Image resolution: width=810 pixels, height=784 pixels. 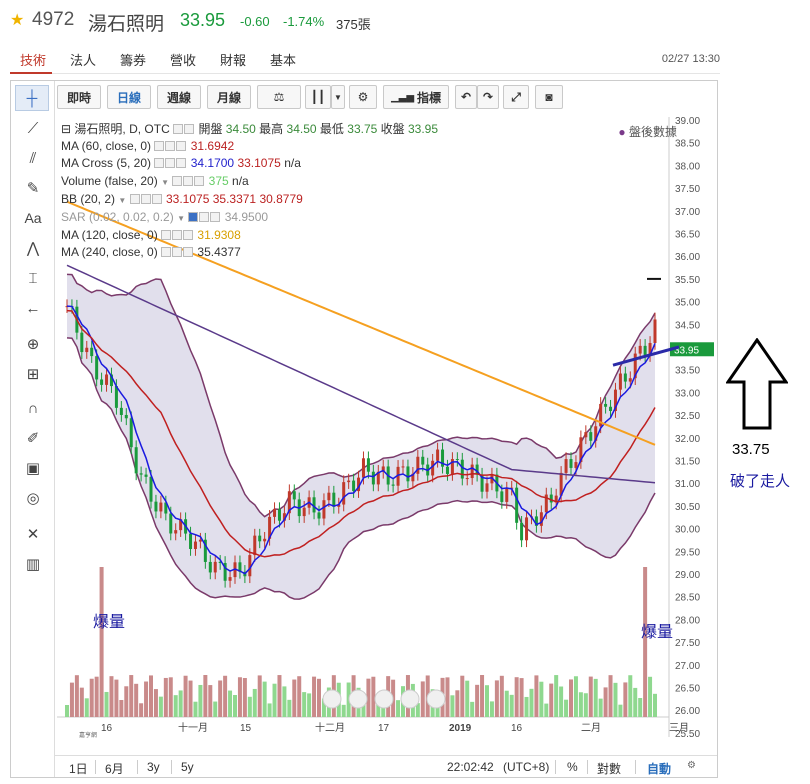 I want to click on volume-burst-label-right: 爆量, so click(x=657, y=631).